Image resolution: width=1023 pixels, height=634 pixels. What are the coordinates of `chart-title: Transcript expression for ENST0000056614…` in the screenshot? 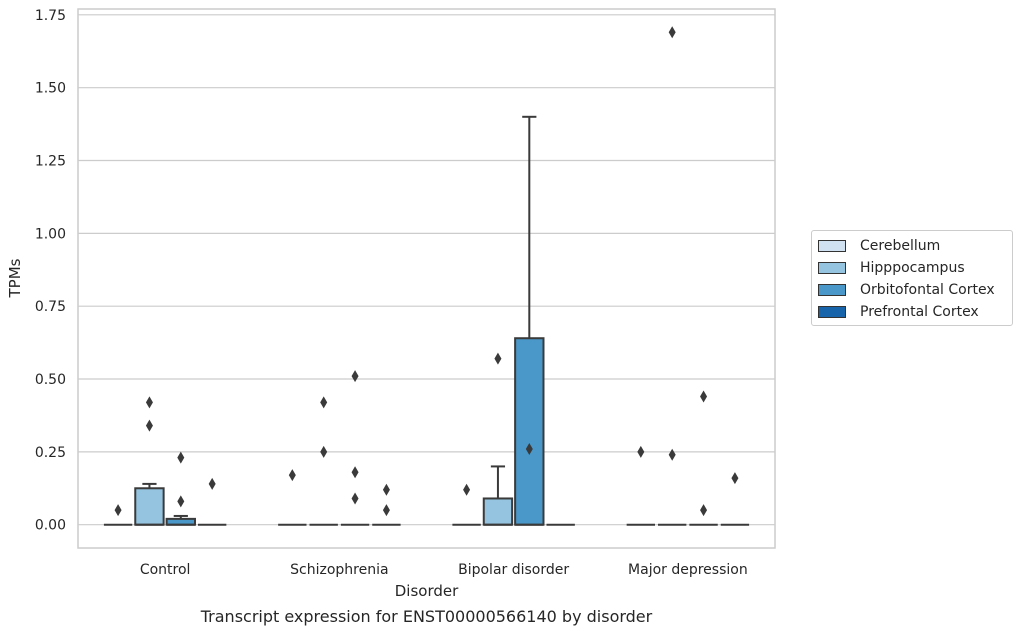 It's located at (426, 616).